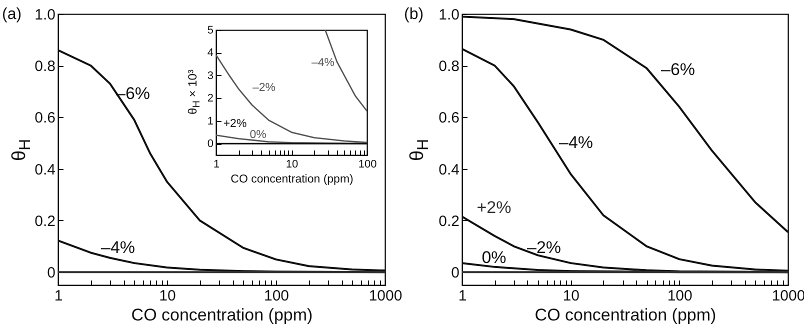 The image size is (804, 332). Describe the element at coordinates (210, 121) in the screenshot. I see `y-tick-label: 1` at that location.